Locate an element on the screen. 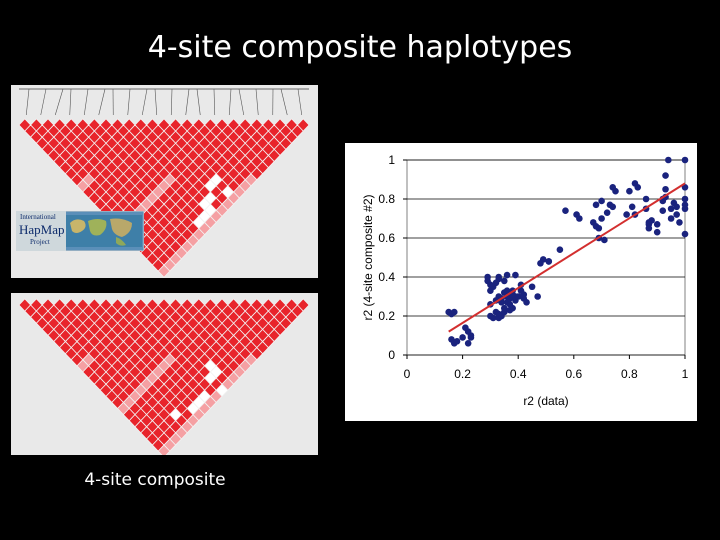 The height and width of the screenshot is (540, 720). y-tick-label: 0 is located at coordinates (391, 355).